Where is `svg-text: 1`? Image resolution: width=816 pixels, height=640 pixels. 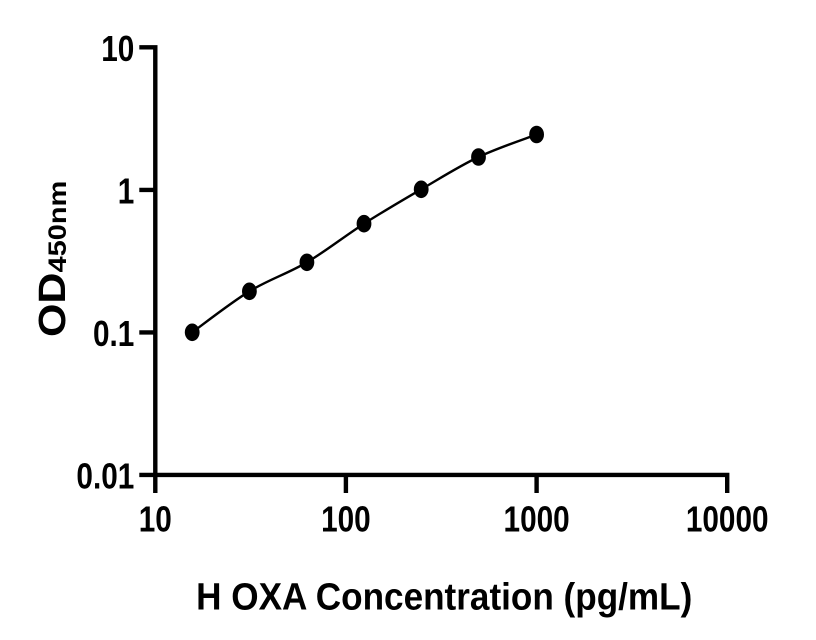 svg-text: 1 is located at coordinates (126, 192).